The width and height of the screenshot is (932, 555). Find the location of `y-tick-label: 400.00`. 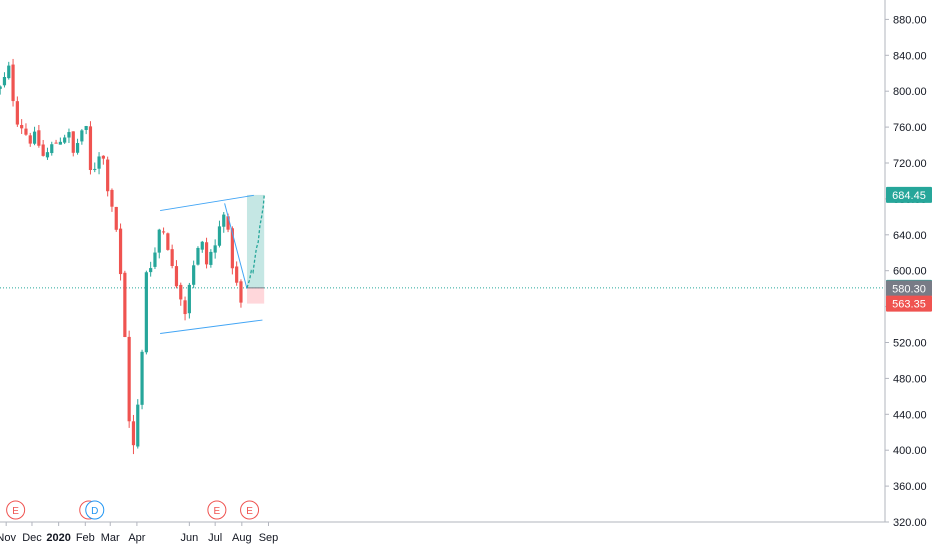

y-tick-label: 400.00 is located at coordinates (910, 451).